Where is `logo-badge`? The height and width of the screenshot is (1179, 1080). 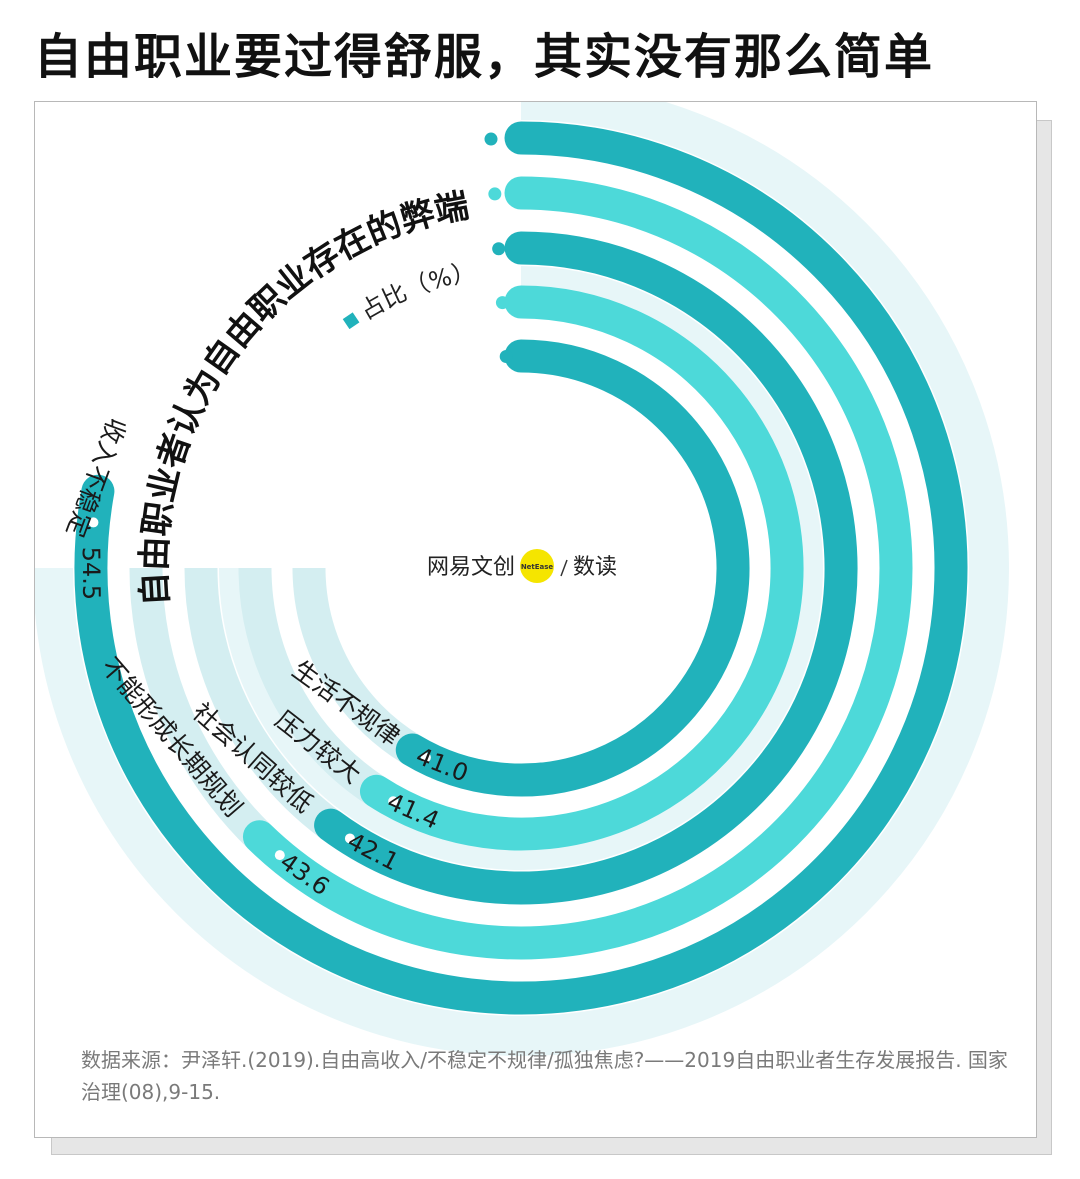
logo-badge is located at coordinates (537, 566).